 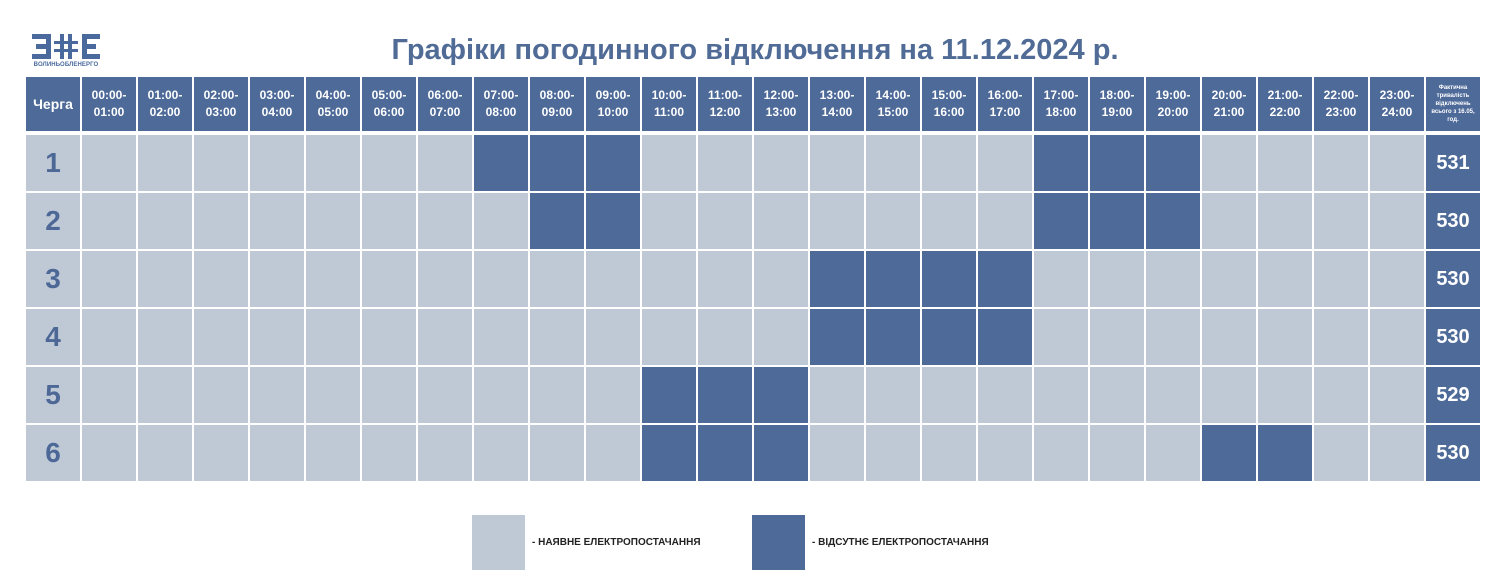 What do you see at coordinates (616, 542) in the screenshot?
I see `legend-on-label: - НАЯВНЕ ЕЛЕКТРОПОСТАЧАННЯ` at bounding box center [616, 542].